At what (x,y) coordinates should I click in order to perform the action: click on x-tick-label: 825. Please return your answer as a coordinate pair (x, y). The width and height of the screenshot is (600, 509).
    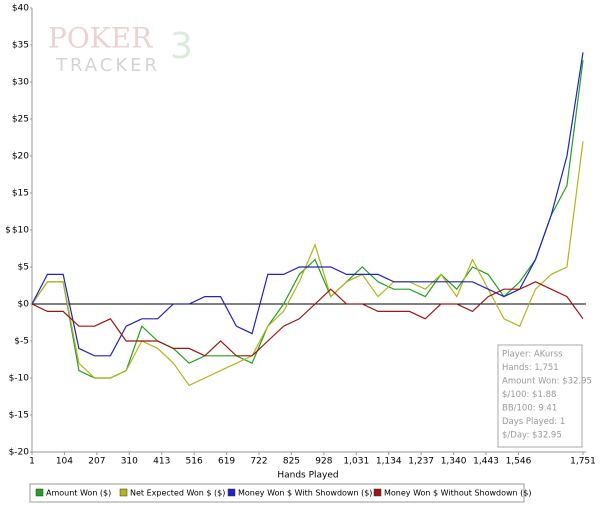
    Looking at the image, I should click on (291, 462).